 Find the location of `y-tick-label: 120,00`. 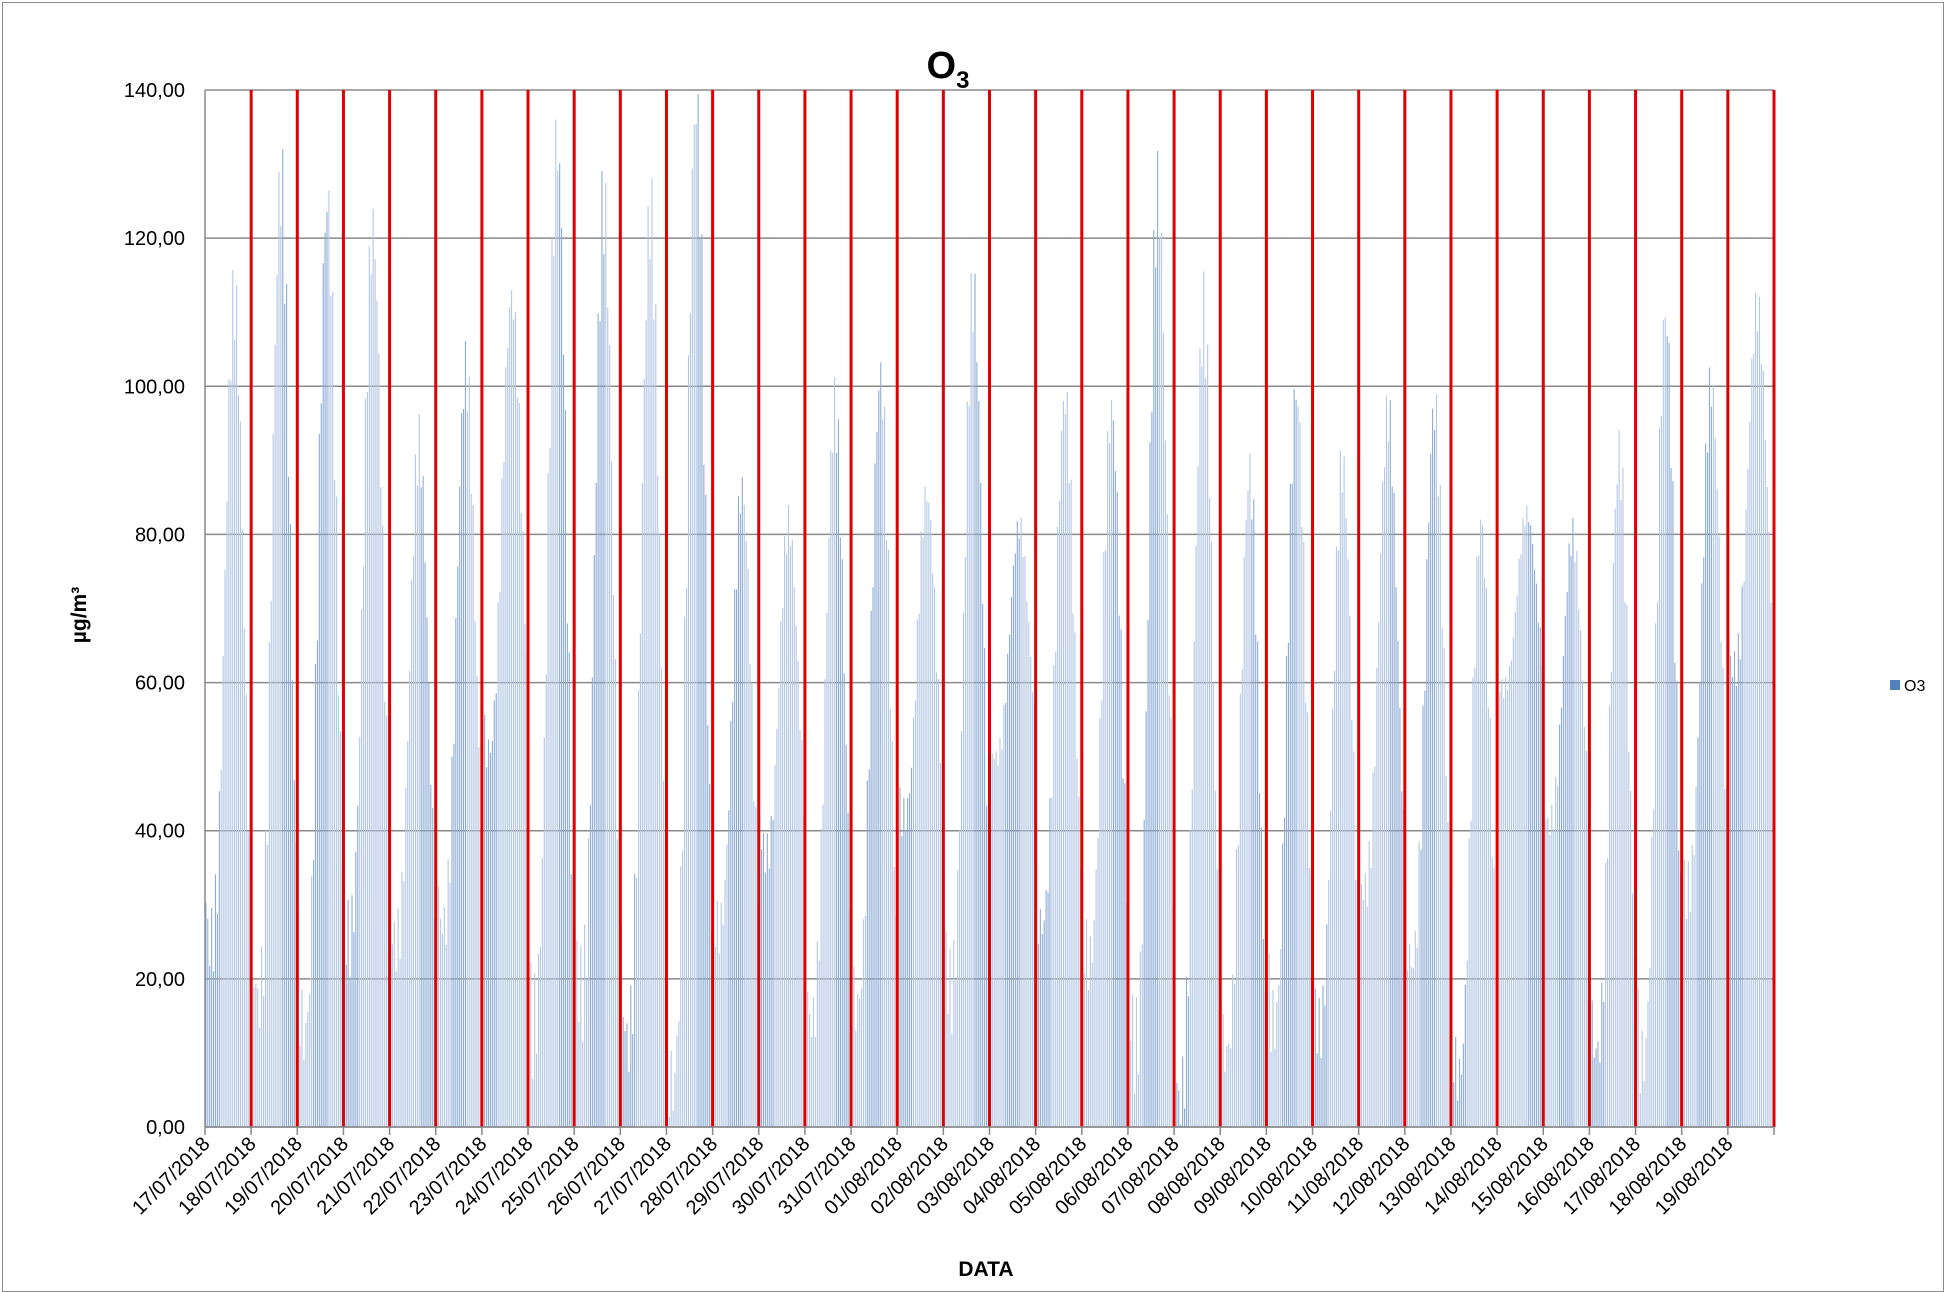

y-tick-label: 120,00 is located at coordinates (154, 239).